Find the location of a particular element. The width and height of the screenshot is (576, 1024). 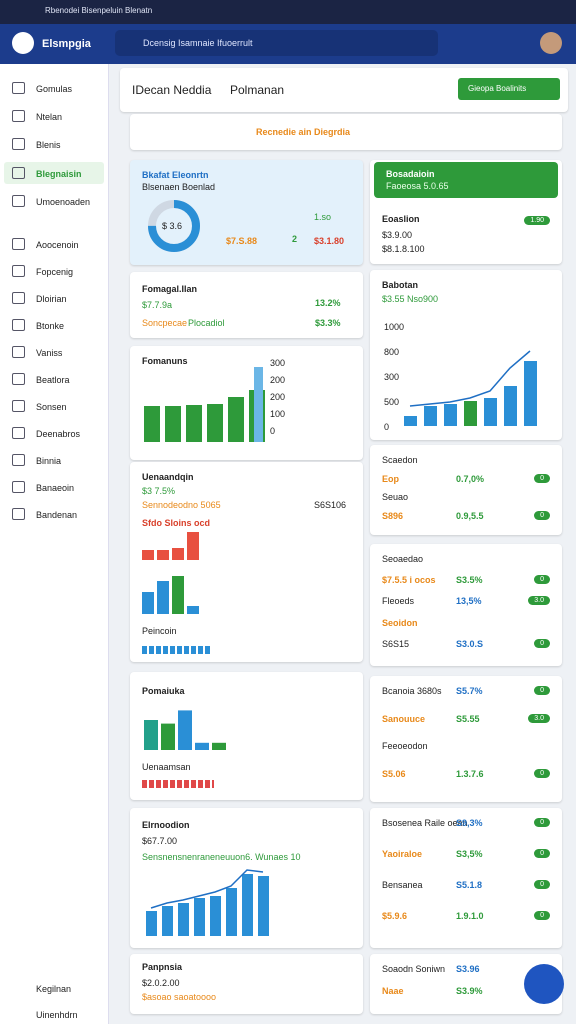

text: Bkafat Eleonrtn is located at coordinates (175, 175).